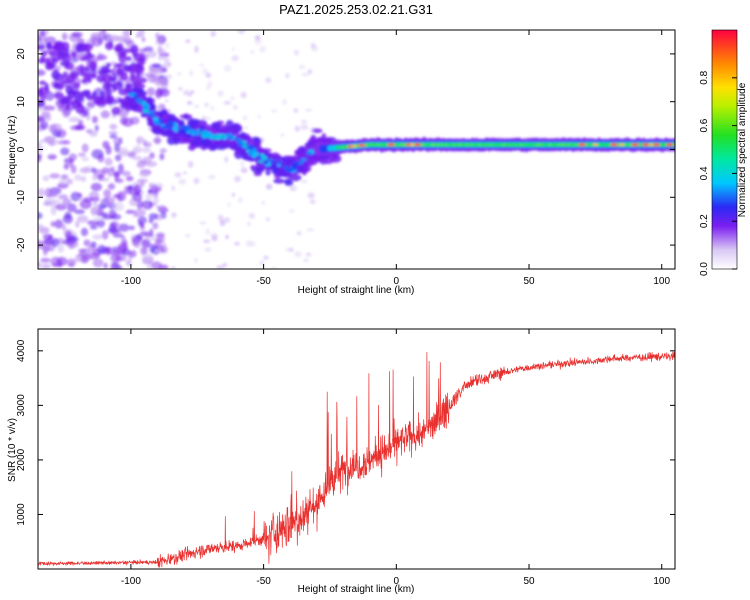 The image size is (750, 600). I want to click on spectrogram-ylabel: Frequency (Hz), so click(12, 150).